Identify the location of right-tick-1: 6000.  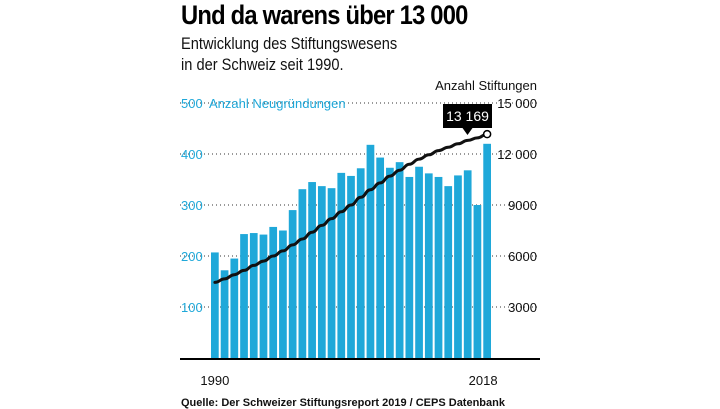
(522, 256).